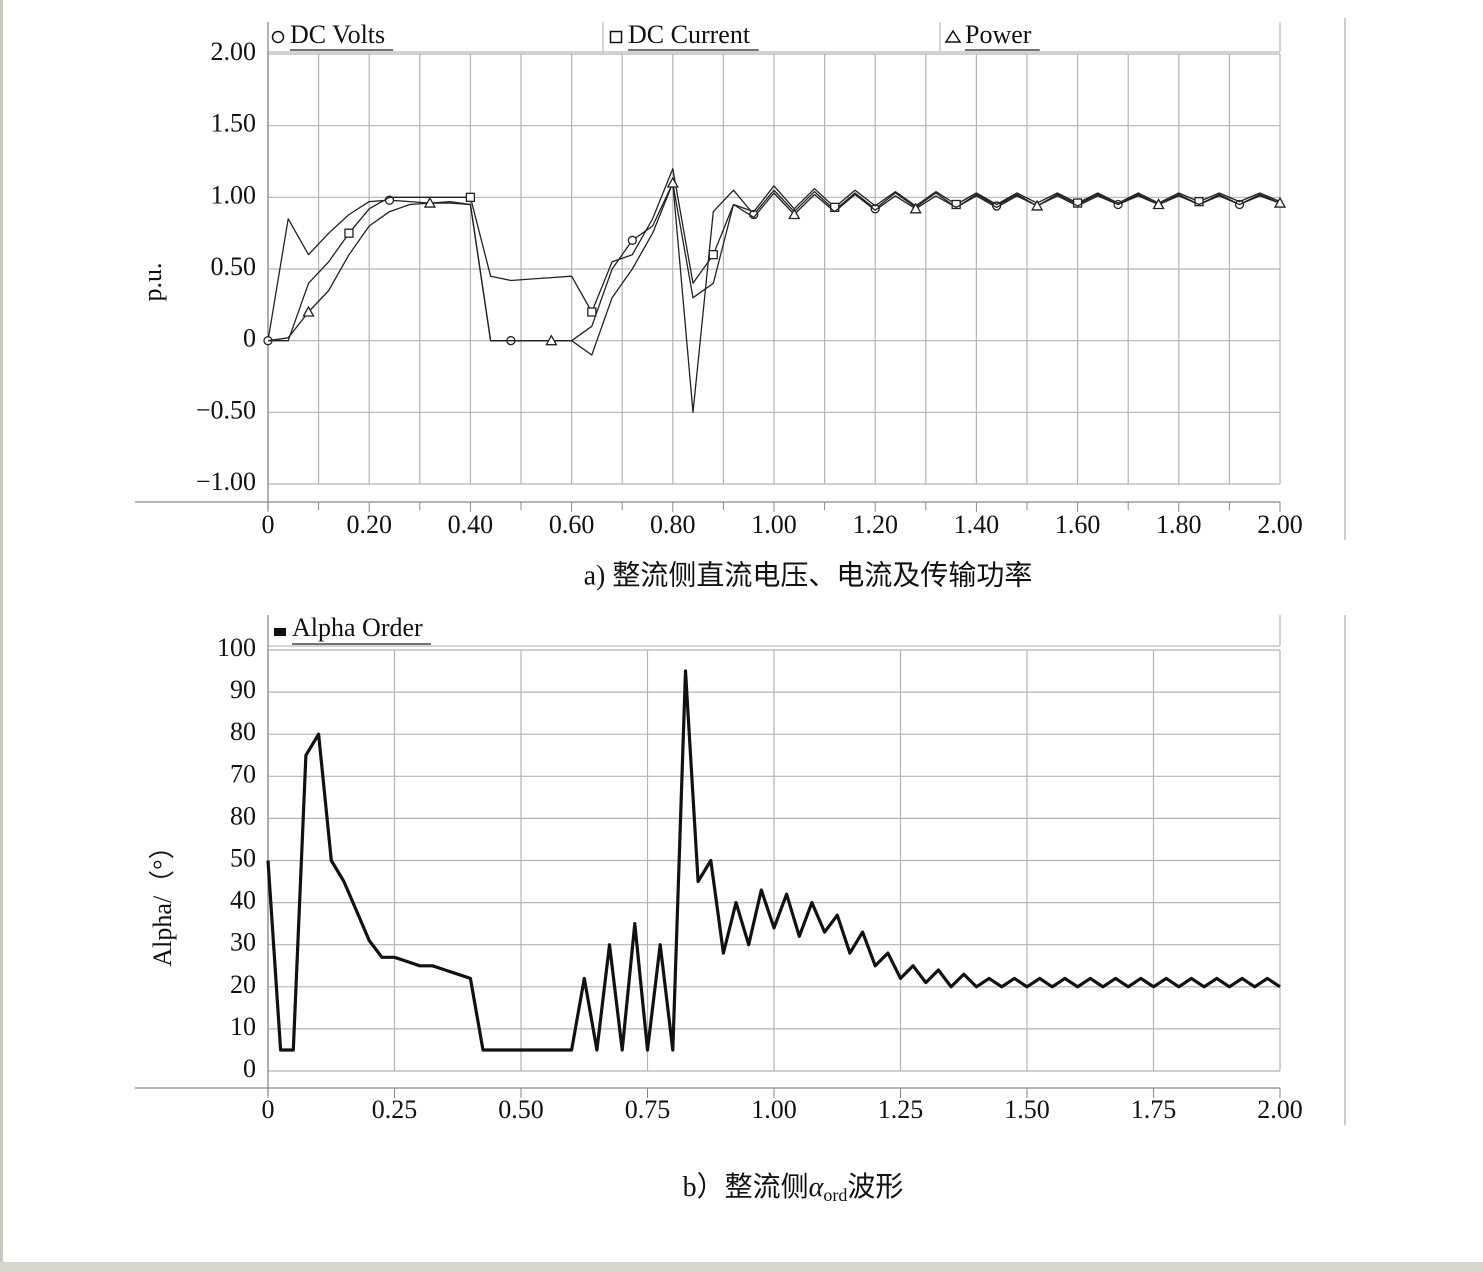 Image resolution: width=1483 pixels, height=1272 pixels. What do you see at coordinates (243, 857) in the screenshot?
I see `y-tick-label: 50` at bounding box center [243, 857].